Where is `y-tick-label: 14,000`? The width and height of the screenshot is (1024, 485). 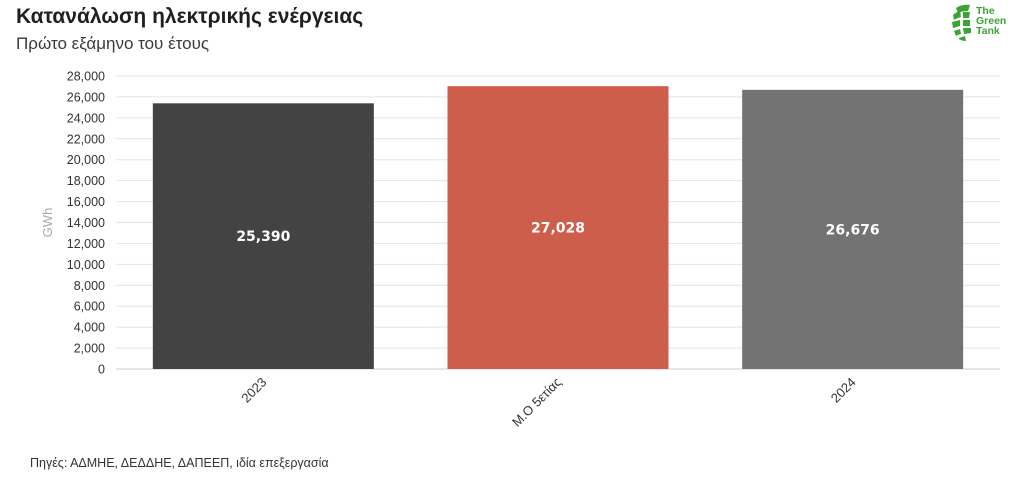 y-tick-label: 14,000 is located at coordinates (86, 223).